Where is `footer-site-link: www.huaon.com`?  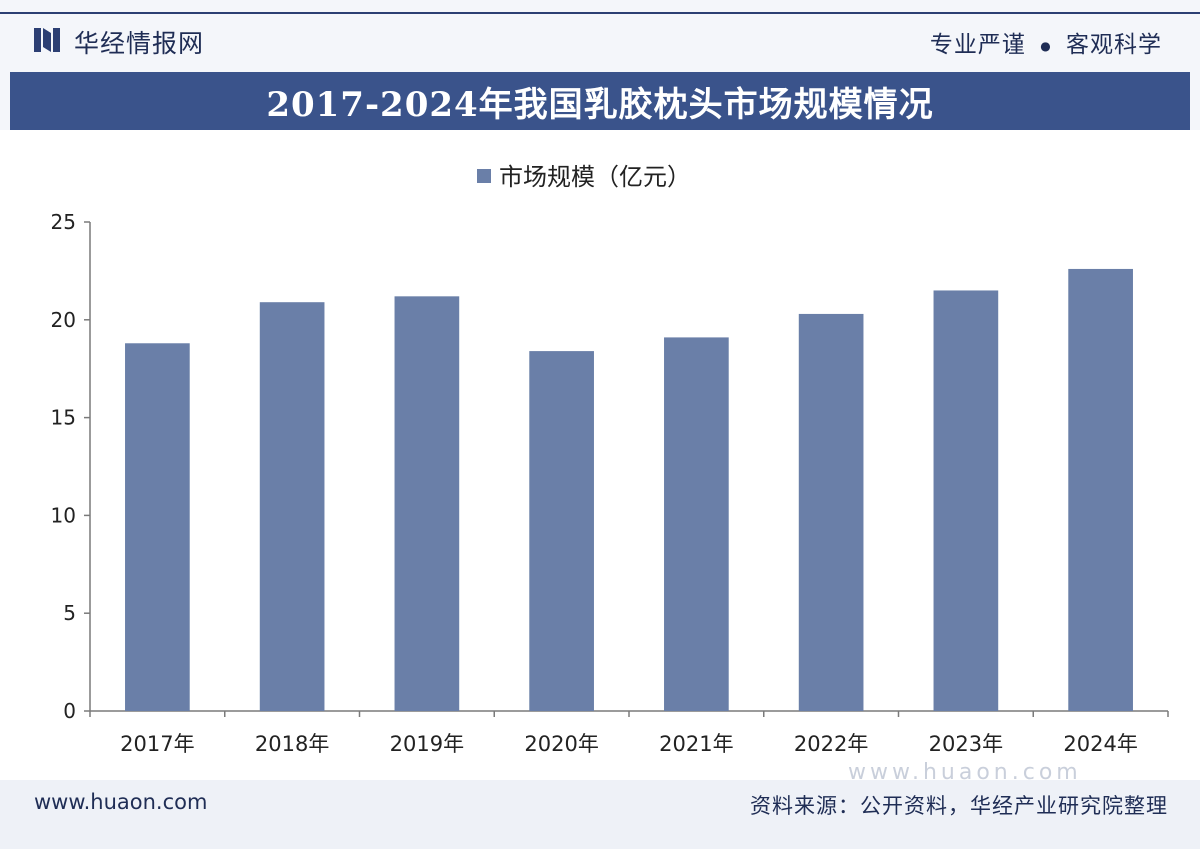 footer-site-link: www.huaon.com is located at coordinates (121, 802).